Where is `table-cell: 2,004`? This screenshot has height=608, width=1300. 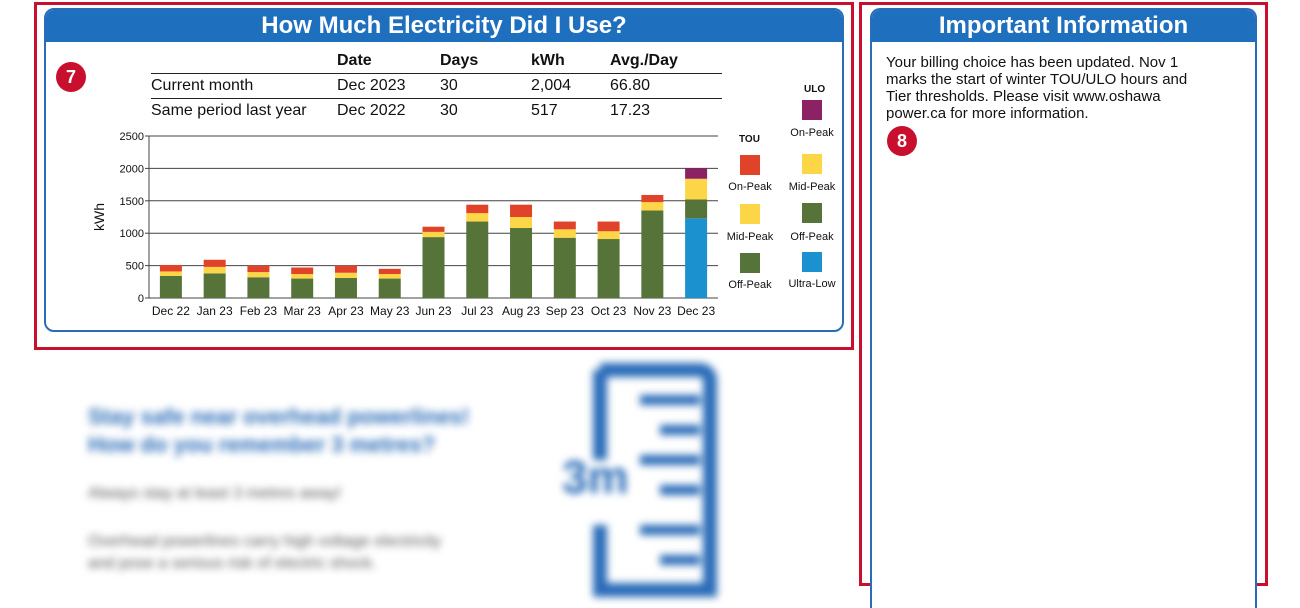
table-cell: 2,004 is located at coordinates (570, 86).